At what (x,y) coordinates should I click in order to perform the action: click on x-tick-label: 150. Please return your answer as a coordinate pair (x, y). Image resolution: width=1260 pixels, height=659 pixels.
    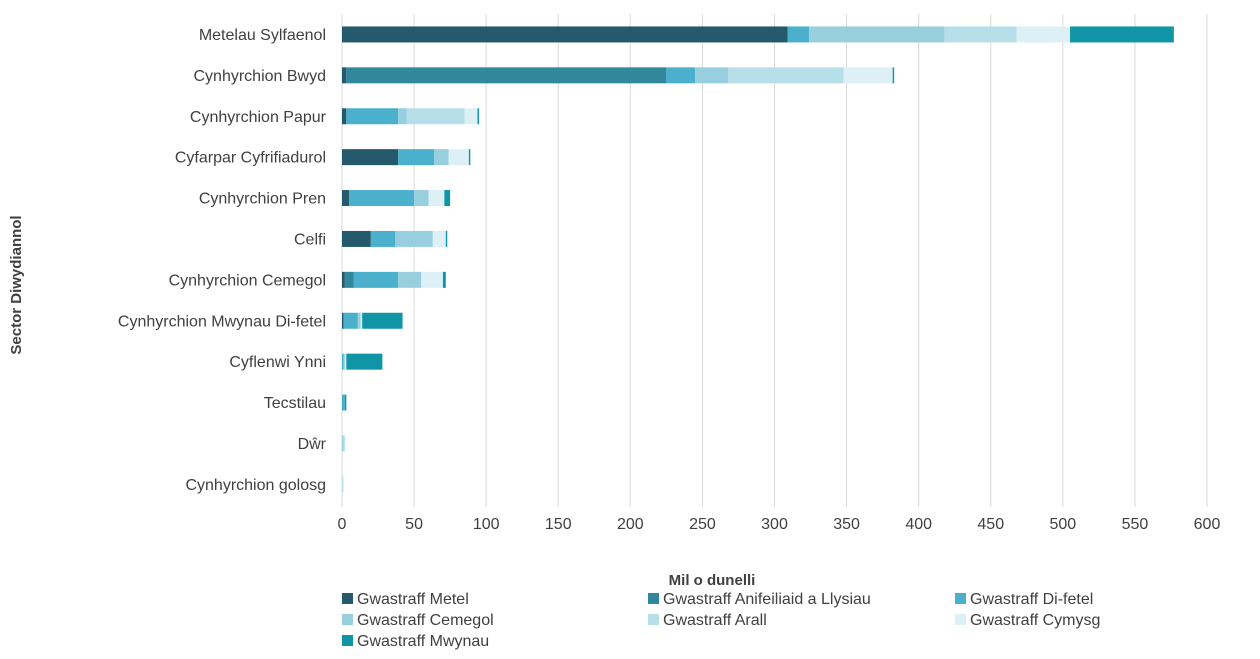
    Looking at the image, I should click on (558, 524).